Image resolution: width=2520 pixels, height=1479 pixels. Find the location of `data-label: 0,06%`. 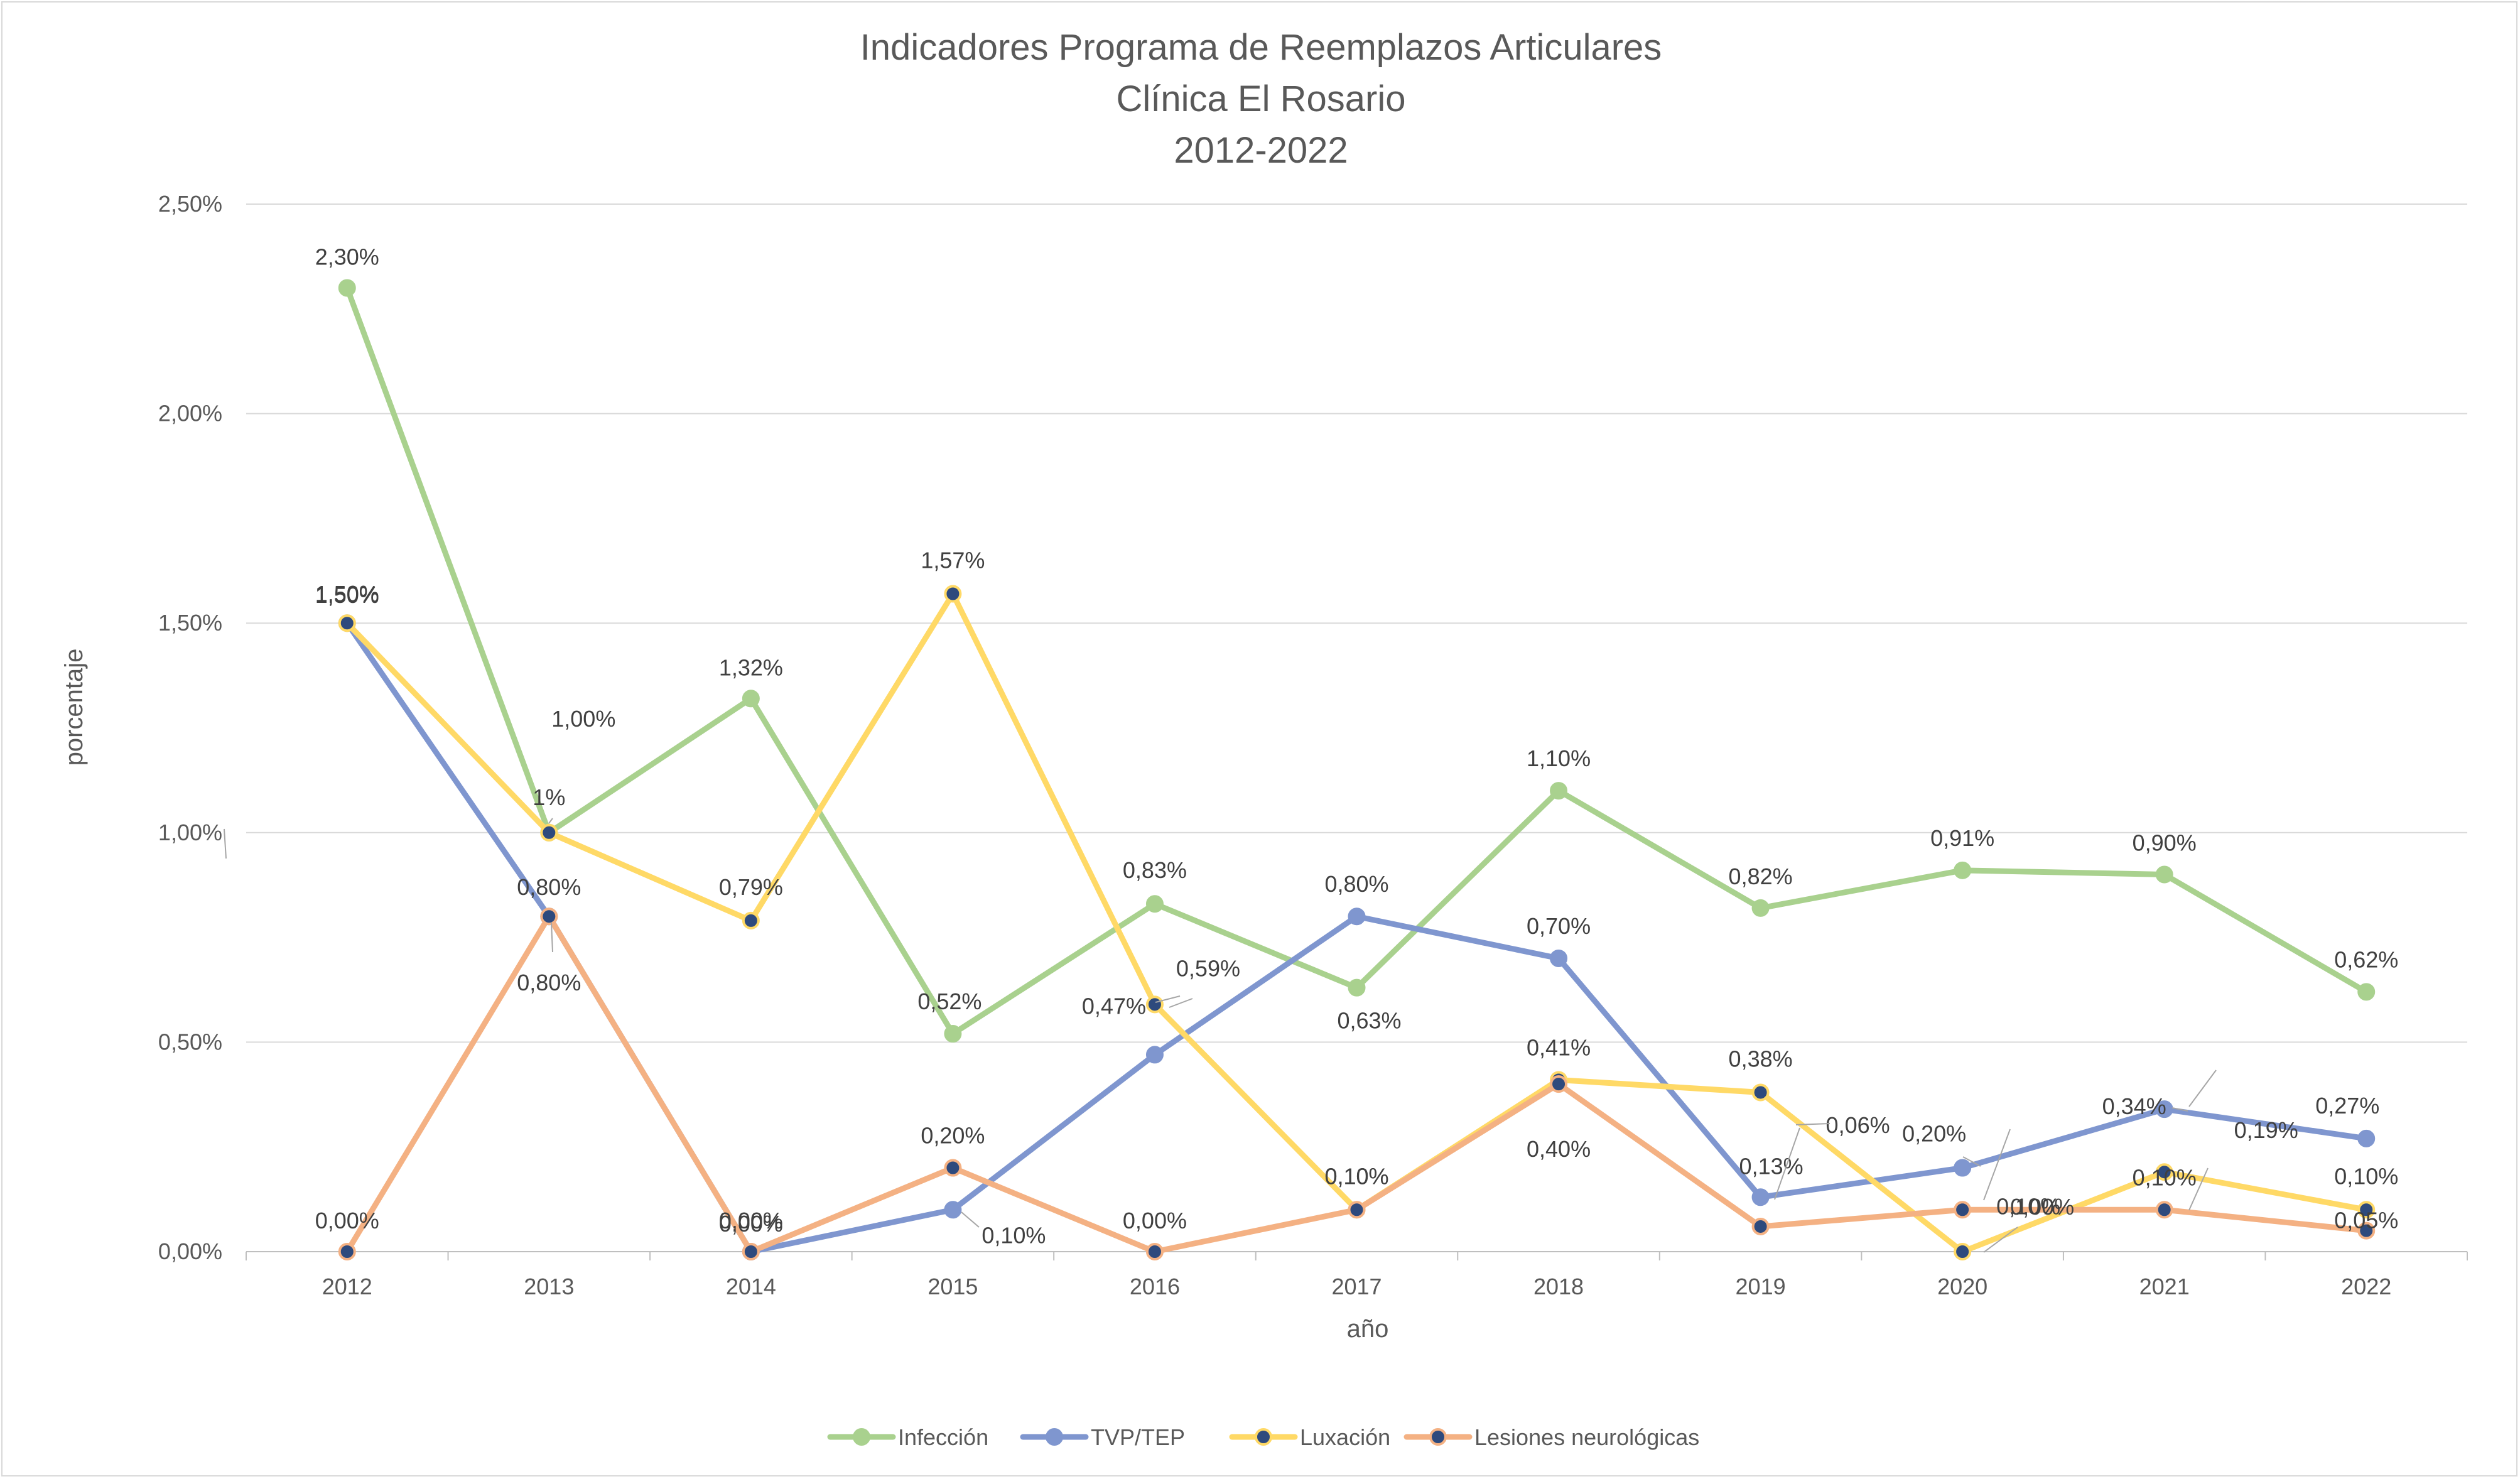

data-label: 0,06% is located at coordinates (1858, 1125).